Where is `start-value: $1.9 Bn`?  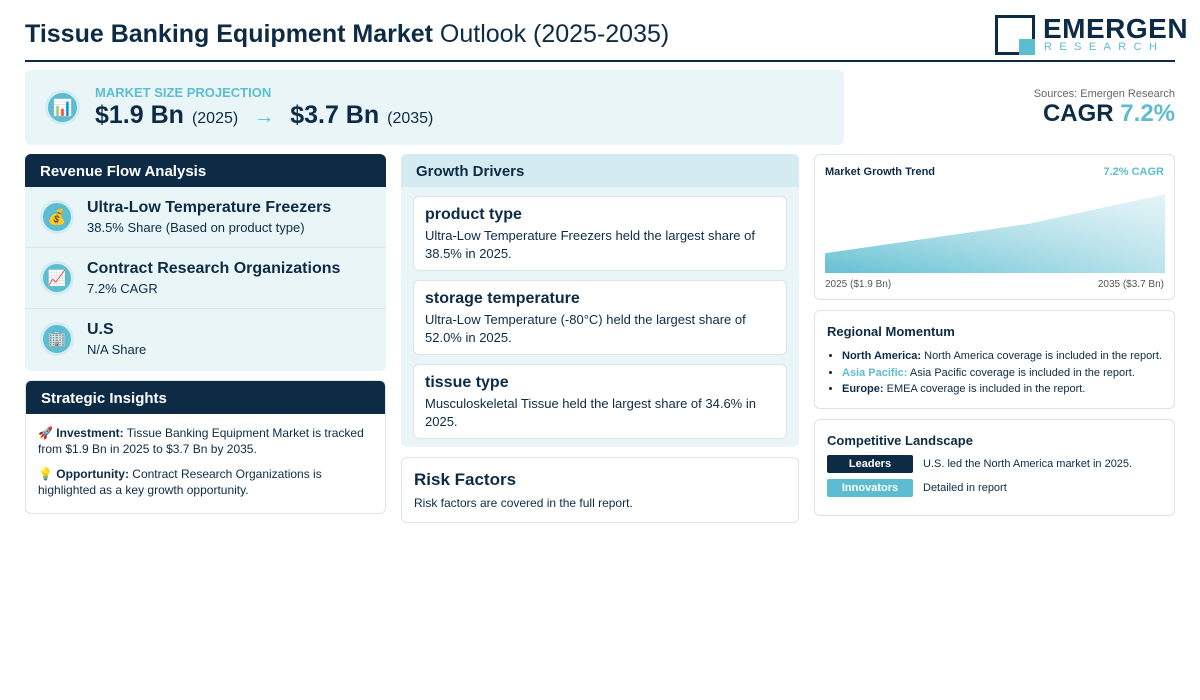 start-value: $1.9 Bn is located at coordinates (139, 115).